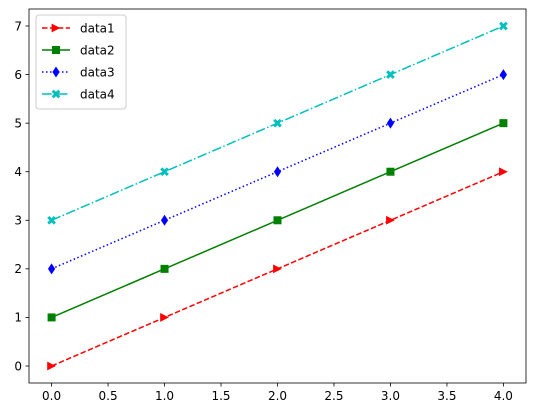 This screenshot has width=534, height=413. Describe the element at coordinates (97, 94) in the screenshot. I see `legend-label: data4` at that location.